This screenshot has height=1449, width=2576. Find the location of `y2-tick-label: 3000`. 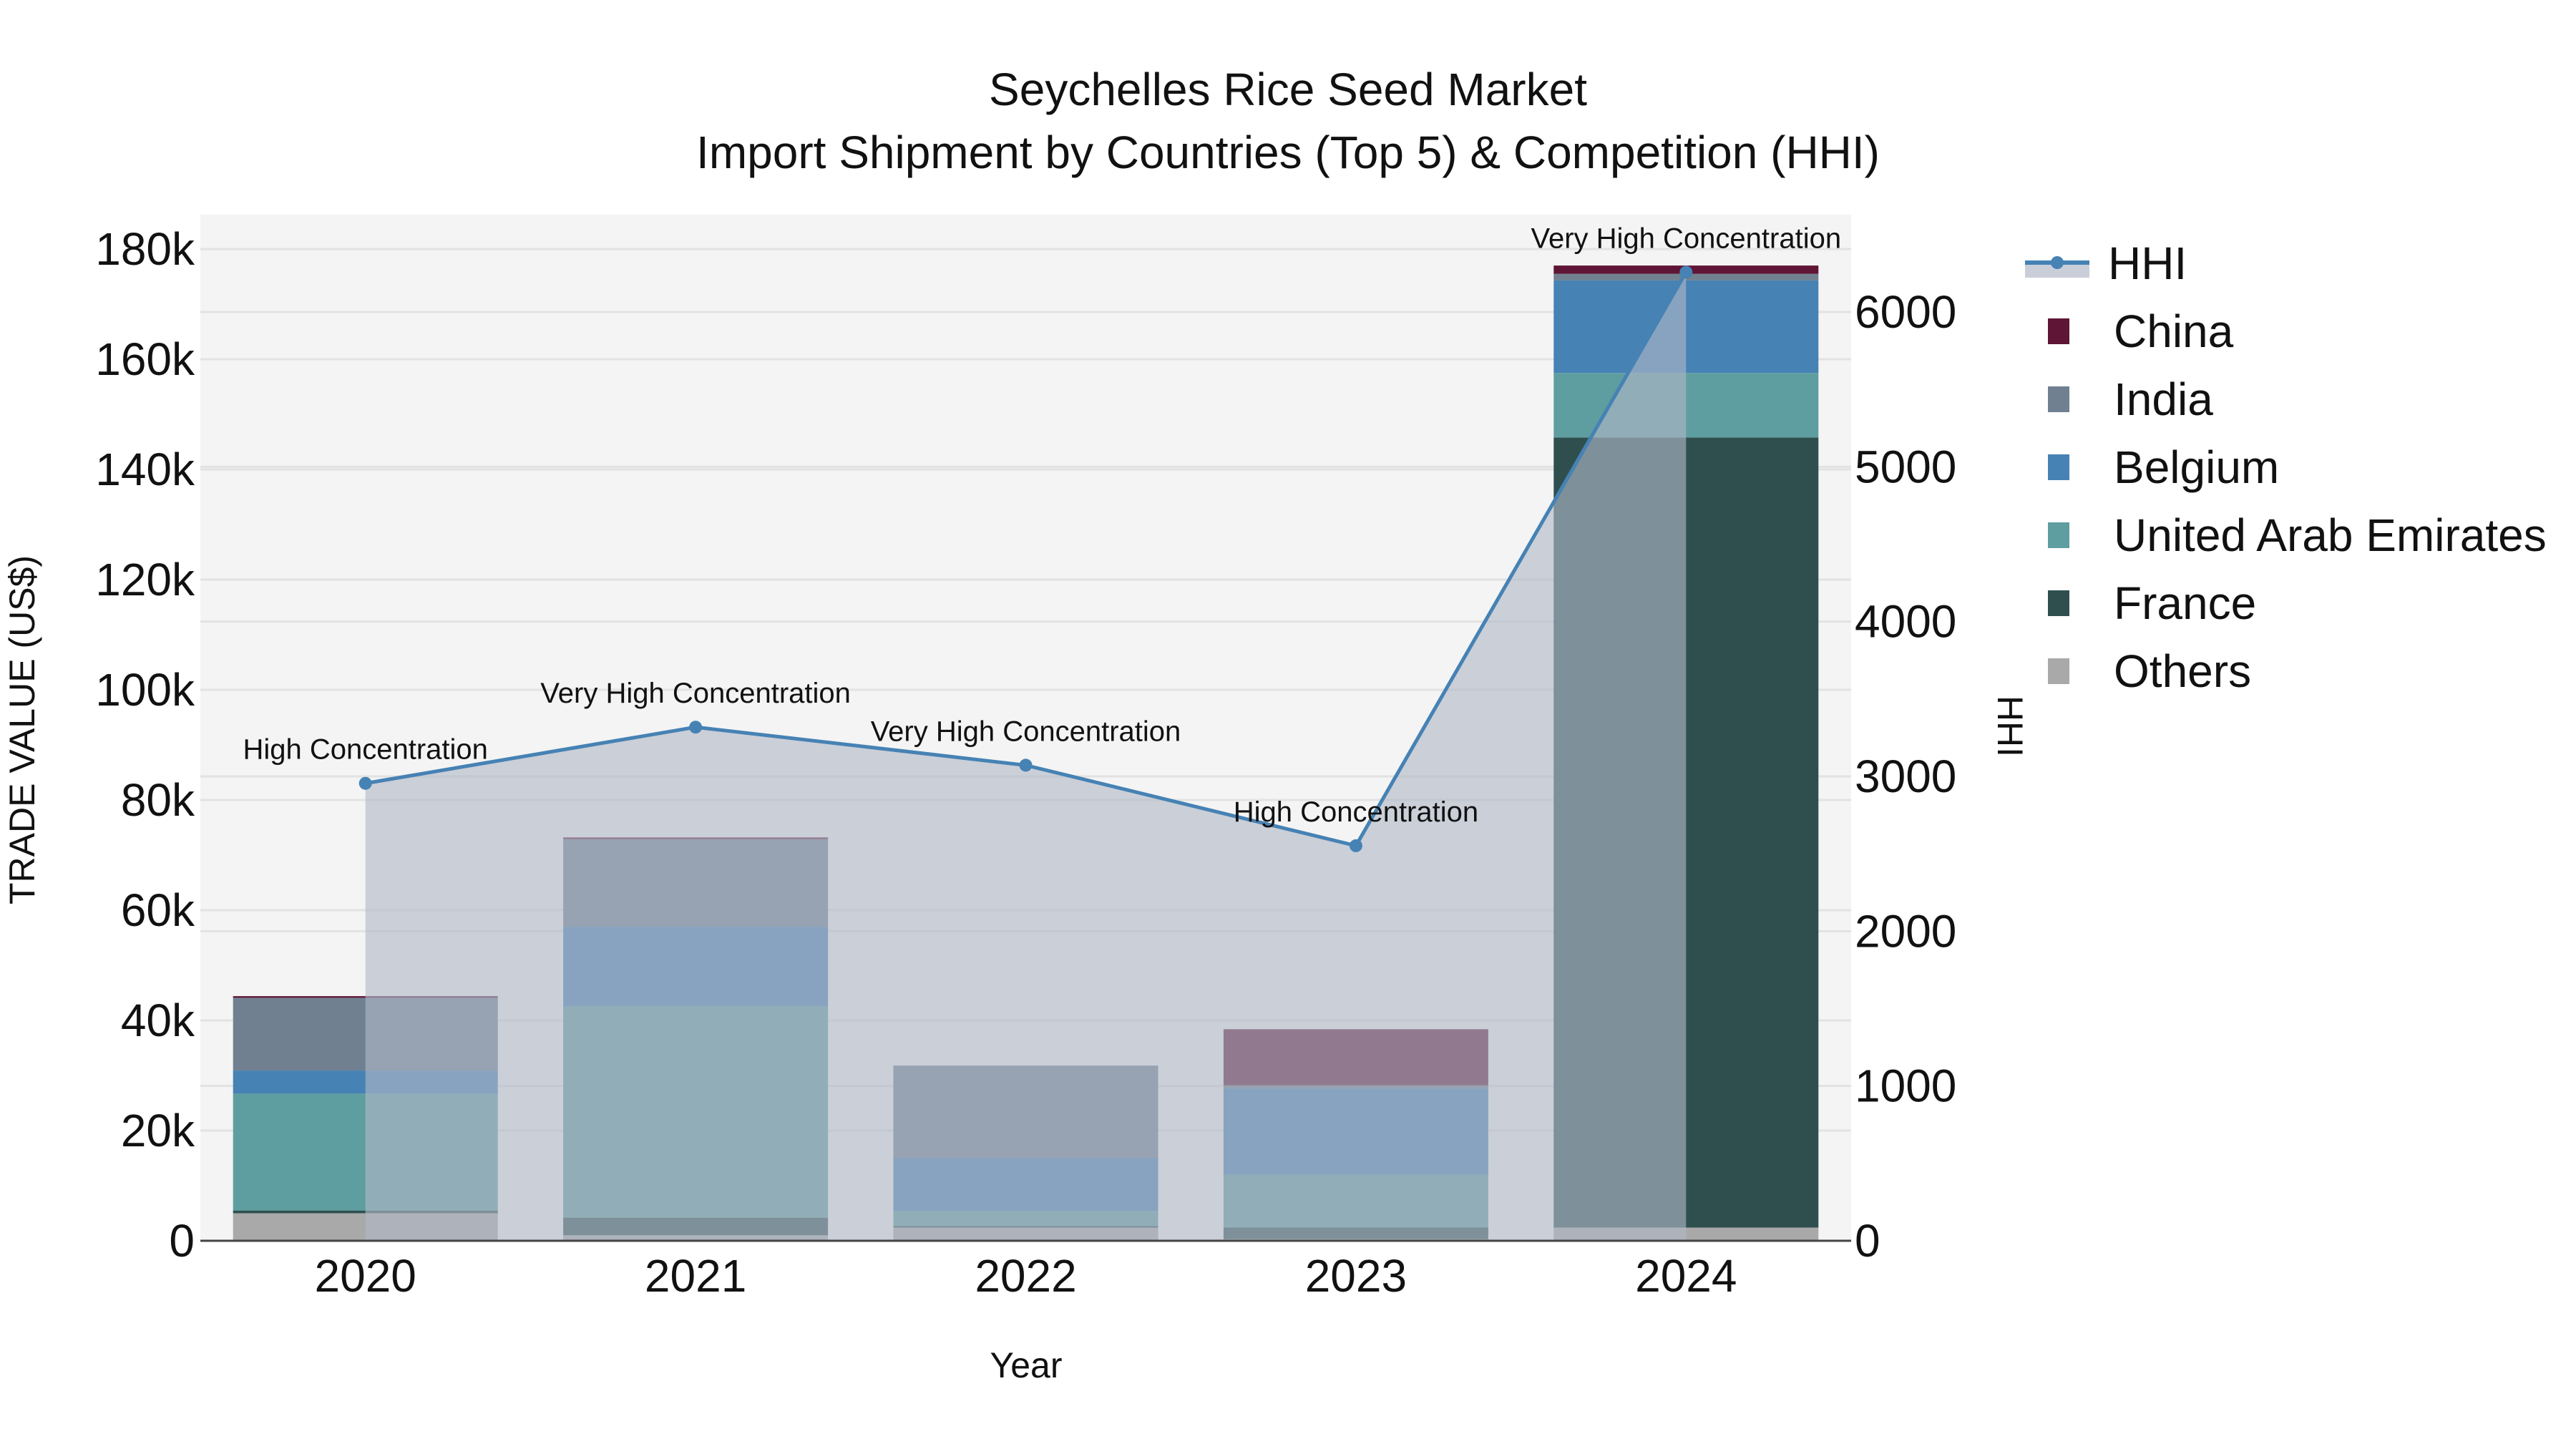

y2-tick-label: 3000 is located at coordinates (1905, 776).